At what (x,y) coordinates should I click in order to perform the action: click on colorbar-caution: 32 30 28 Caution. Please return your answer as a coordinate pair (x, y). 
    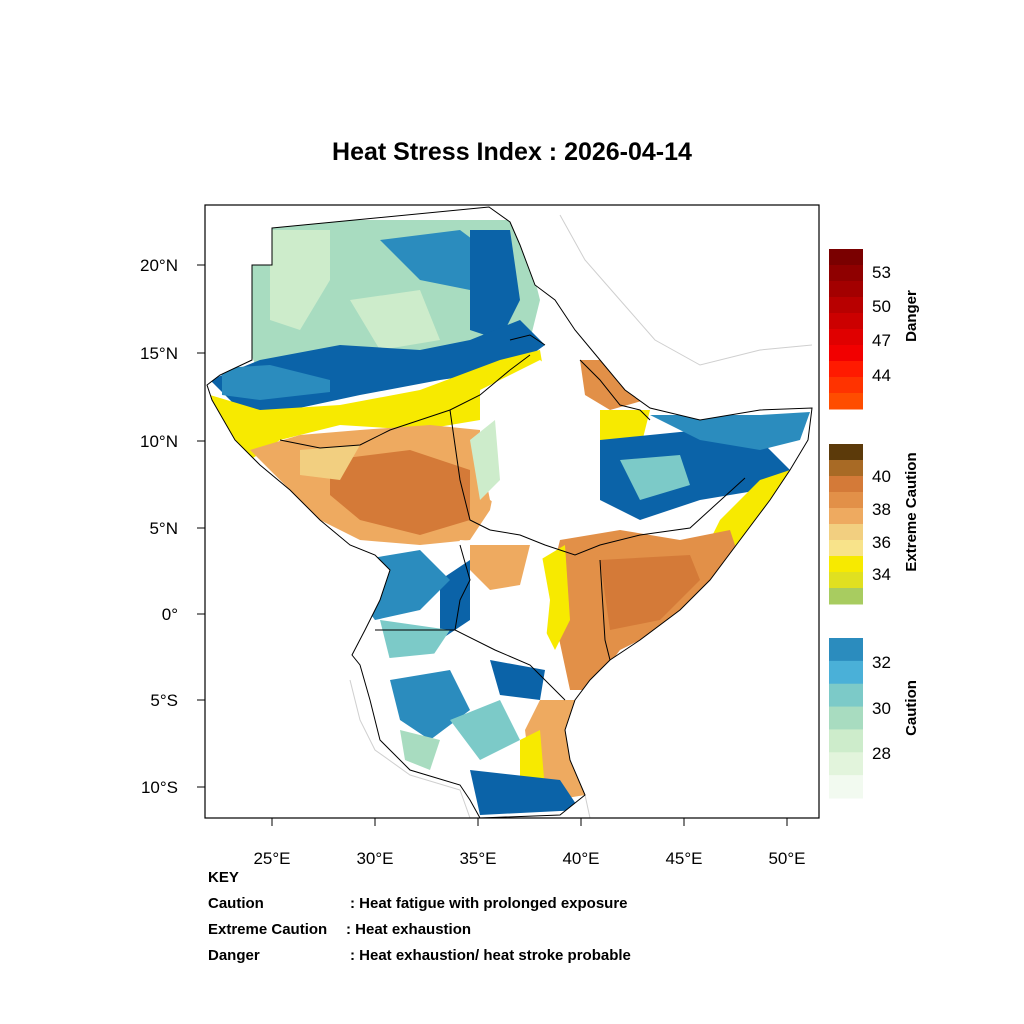
    Looking at the image, I should click on (874, 718).